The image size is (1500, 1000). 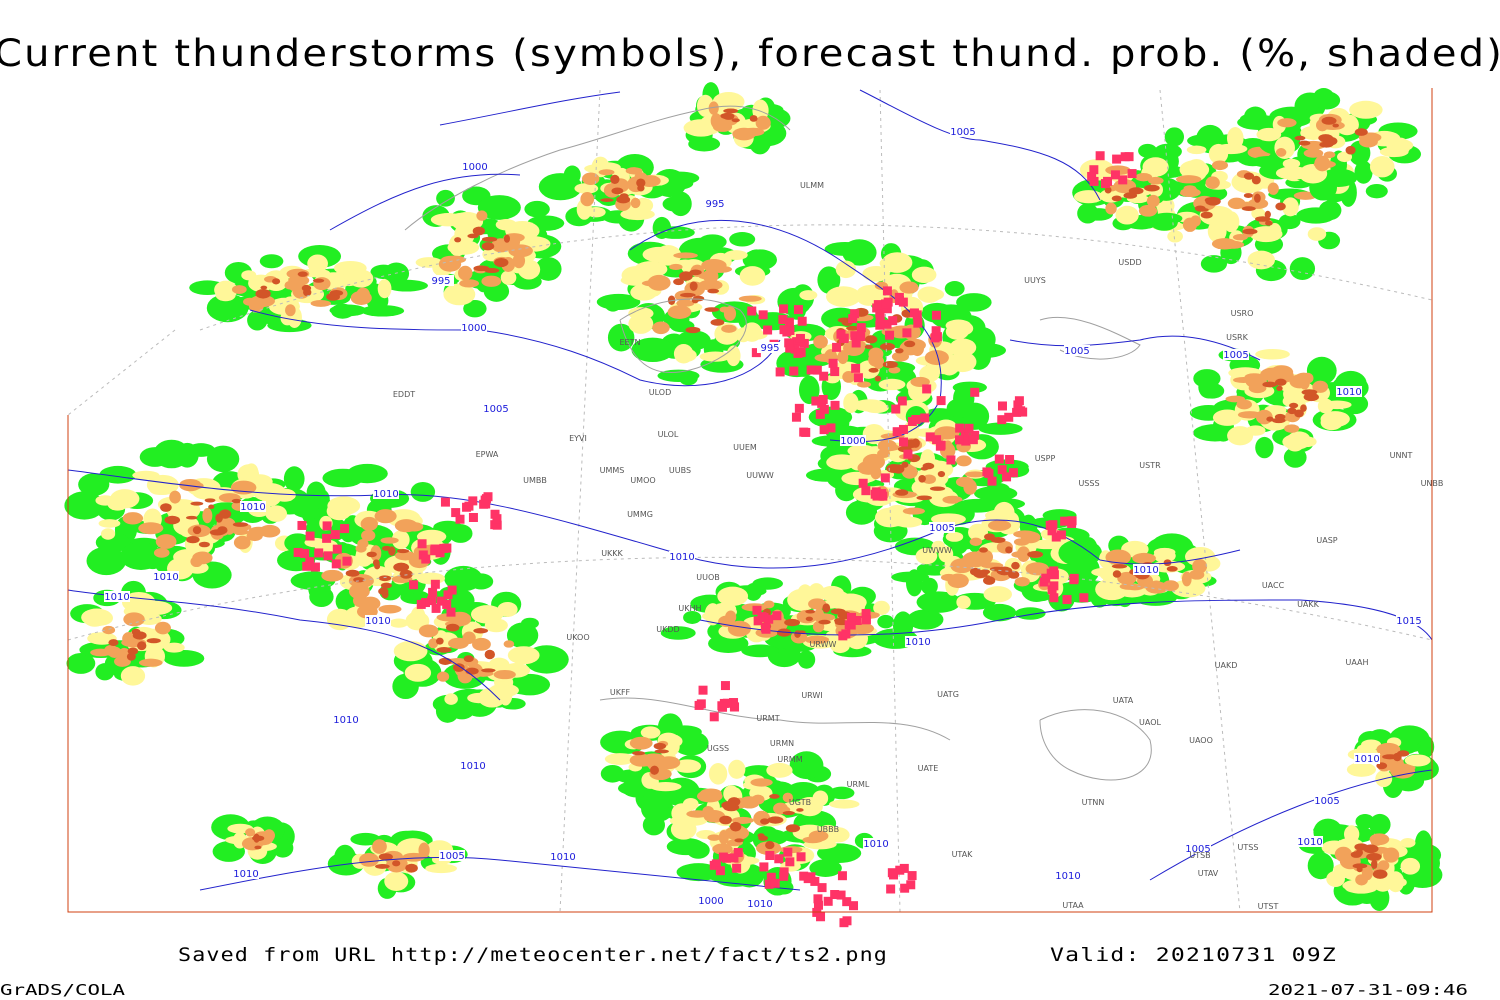 What do you see at coordinates (1088, 483) in the screenshot?
I see `station-label: USSS` at bounding box center [1088, 483].